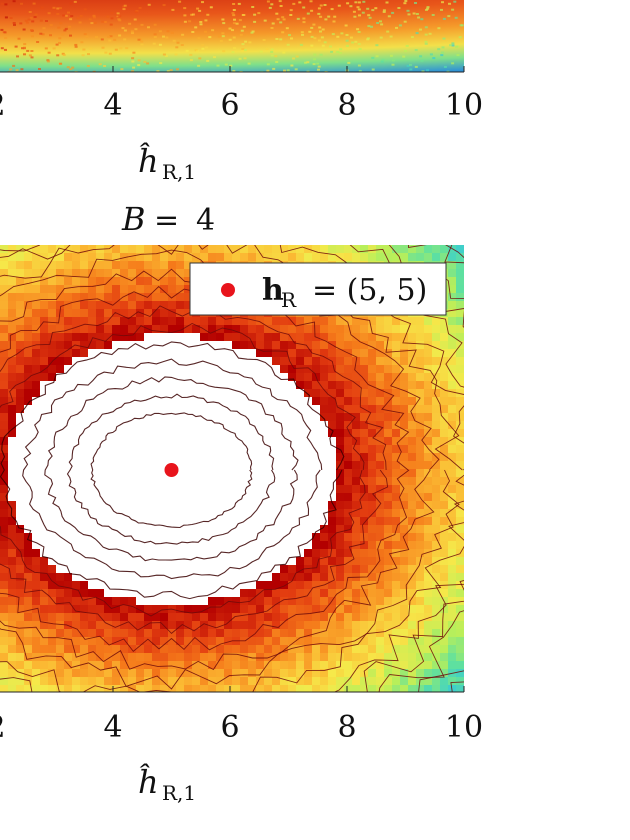 The image size is (630, 840). I want to click on top-x-axis-label: ĥ R,1, so click(167, 163).